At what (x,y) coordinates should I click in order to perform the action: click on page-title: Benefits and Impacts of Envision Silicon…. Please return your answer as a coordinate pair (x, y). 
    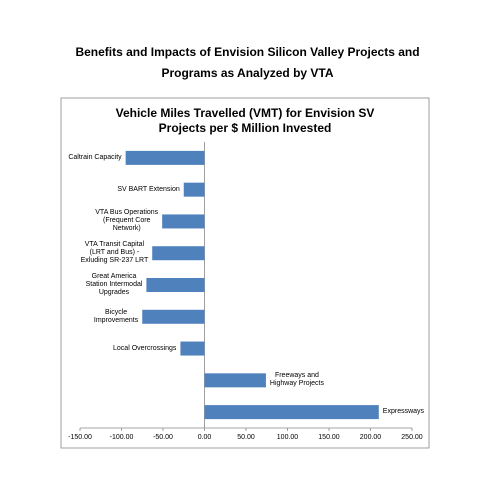
    Looking at the image, I should click on (247, 62).